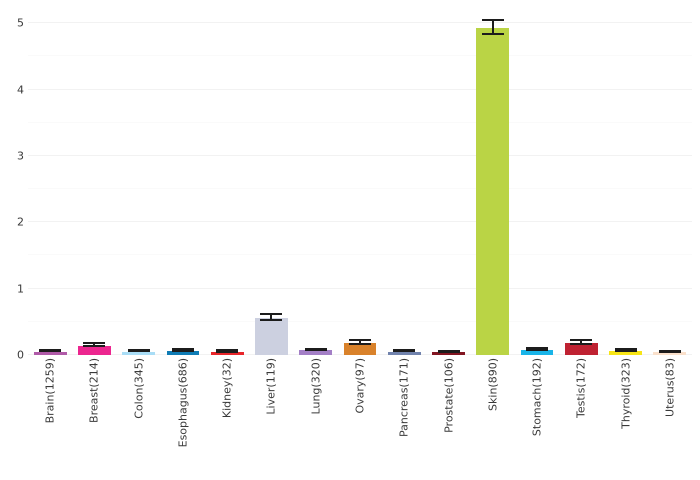 This screenshot has width=700, height=480. I want to click on x-tick: Kidney(32), so click(227, 417).